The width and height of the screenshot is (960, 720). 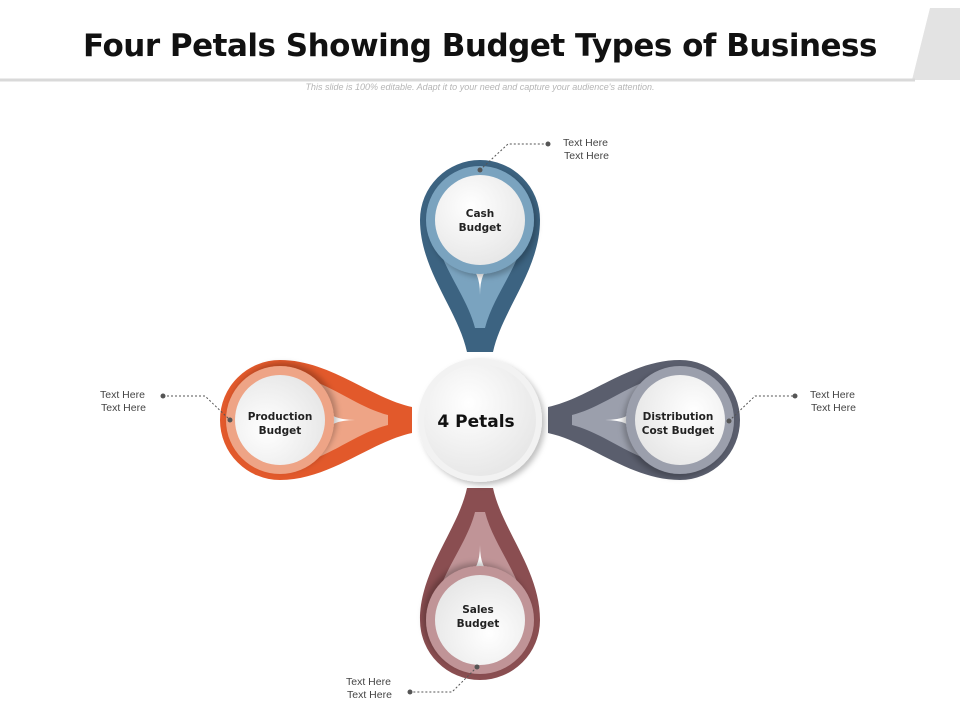 What do you see at coordinates (678, 431) in the screenshot?
I see `svg-text: Cost Budget` at bounding box center [678, 431].